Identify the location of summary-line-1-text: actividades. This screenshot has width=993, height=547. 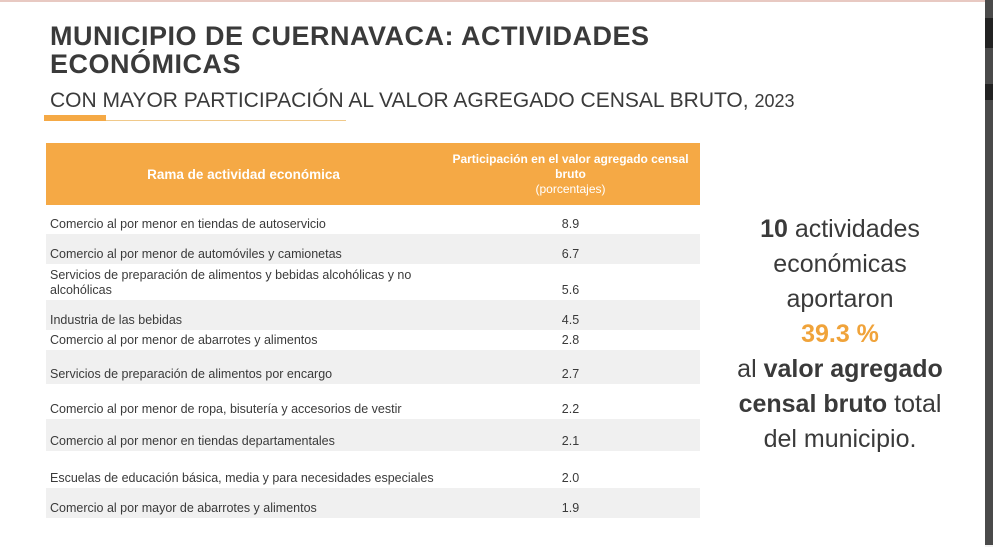
(853, 229).